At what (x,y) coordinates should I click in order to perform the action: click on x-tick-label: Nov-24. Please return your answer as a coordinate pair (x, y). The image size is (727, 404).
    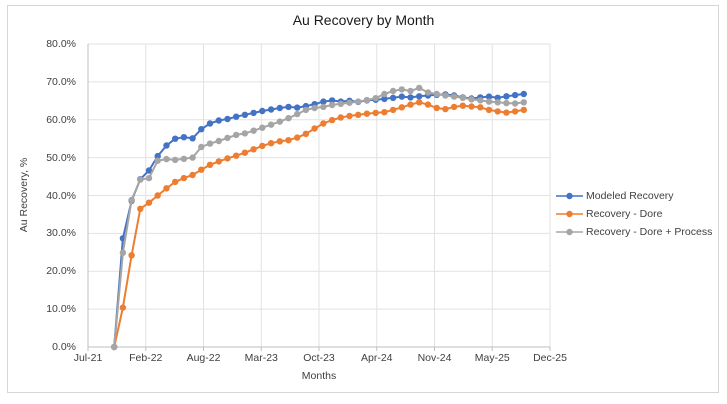
    Looking at the image, I should click on (434, 358).